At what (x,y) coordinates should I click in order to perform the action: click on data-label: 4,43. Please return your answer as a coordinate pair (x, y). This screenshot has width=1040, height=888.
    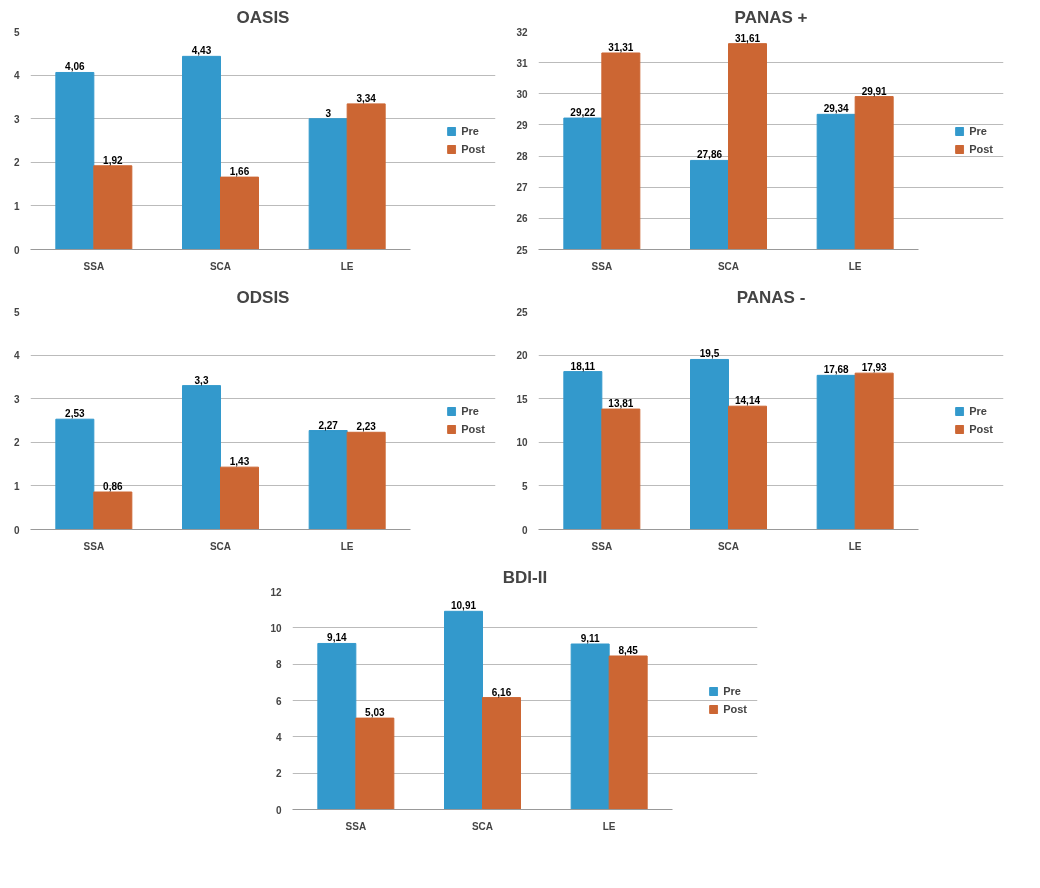
    Looking at the image, I should click on (201, 51).